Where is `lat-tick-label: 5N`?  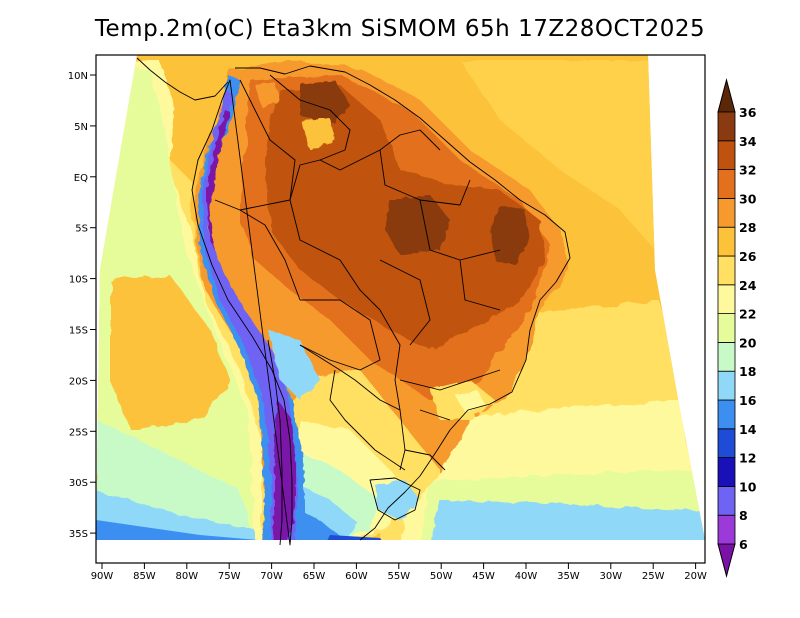
lat-tick-label: 5N is located at coordinates (81, 127).